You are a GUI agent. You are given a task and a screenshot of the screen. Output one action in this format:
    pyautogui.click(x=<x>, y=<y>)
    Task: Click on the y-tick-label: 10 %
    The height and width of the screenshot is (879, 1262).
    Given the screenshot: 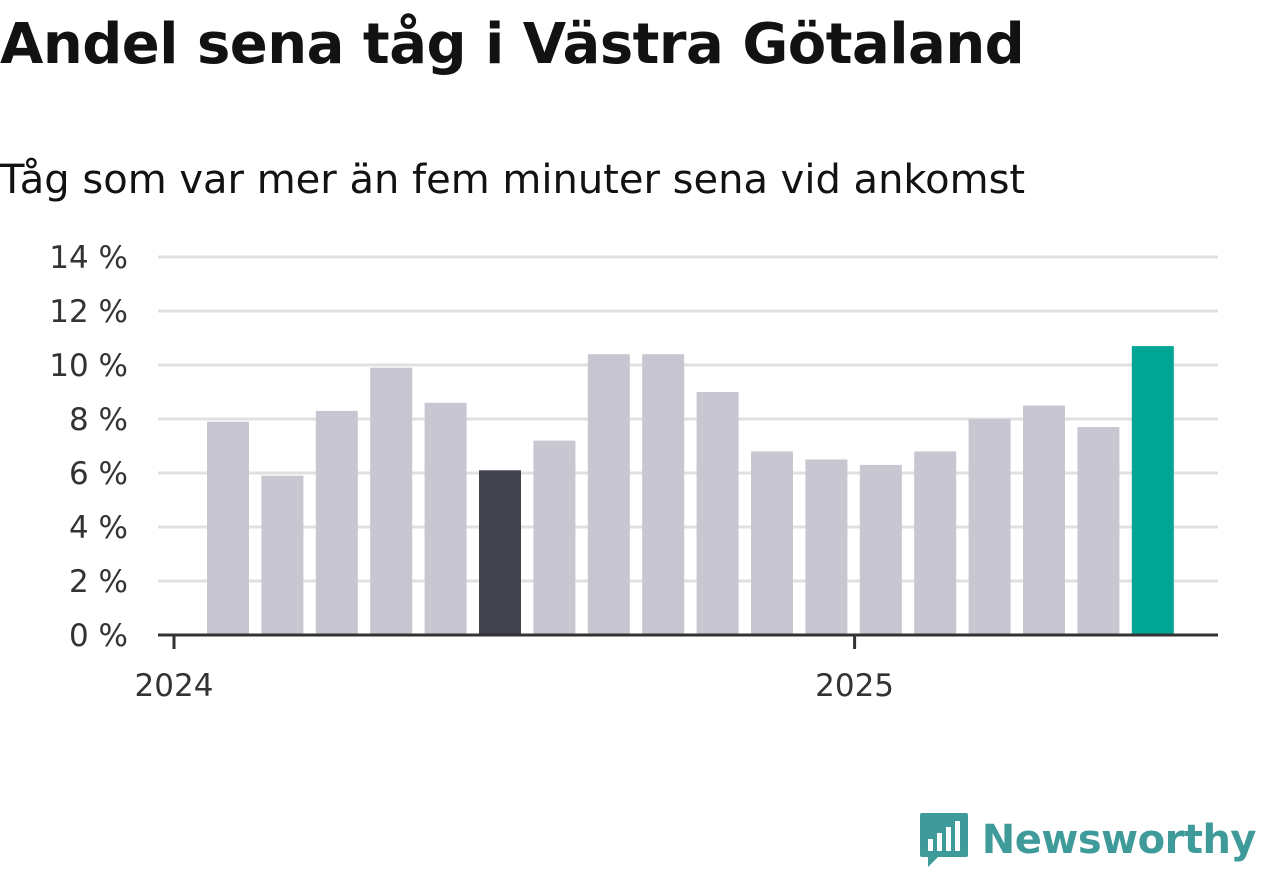 What is the action you would take?
    pyautogui.click(x=88, y=366)
    